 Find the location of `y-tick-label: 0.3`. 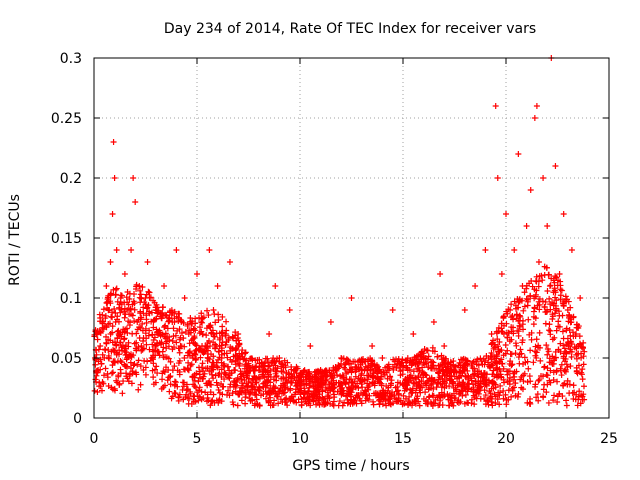

y-tick-label: 0.3 is located at coordinates (71, 59).